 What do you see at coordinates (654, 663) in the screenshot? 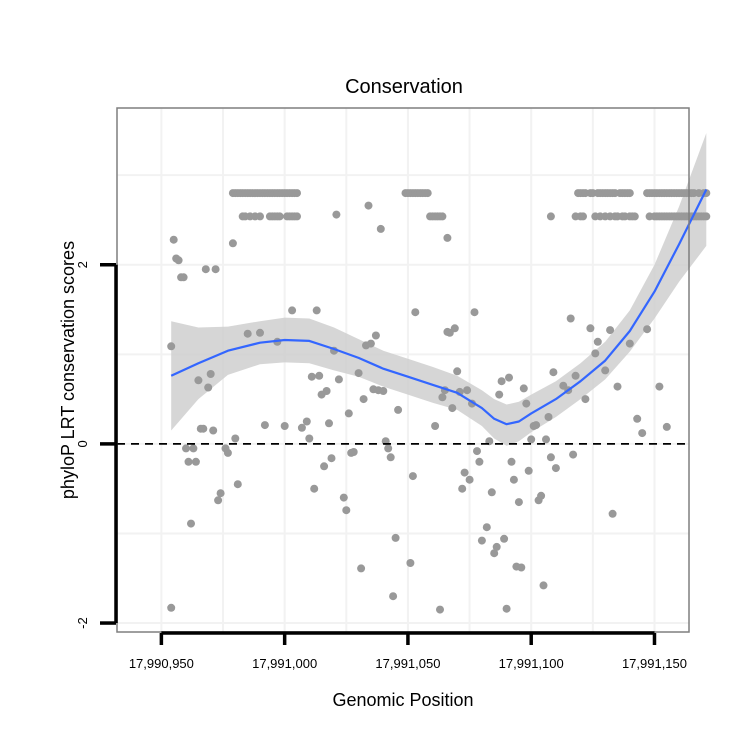
I see `x-tick-label: 17,991,150` at bounding box center [654, 663].